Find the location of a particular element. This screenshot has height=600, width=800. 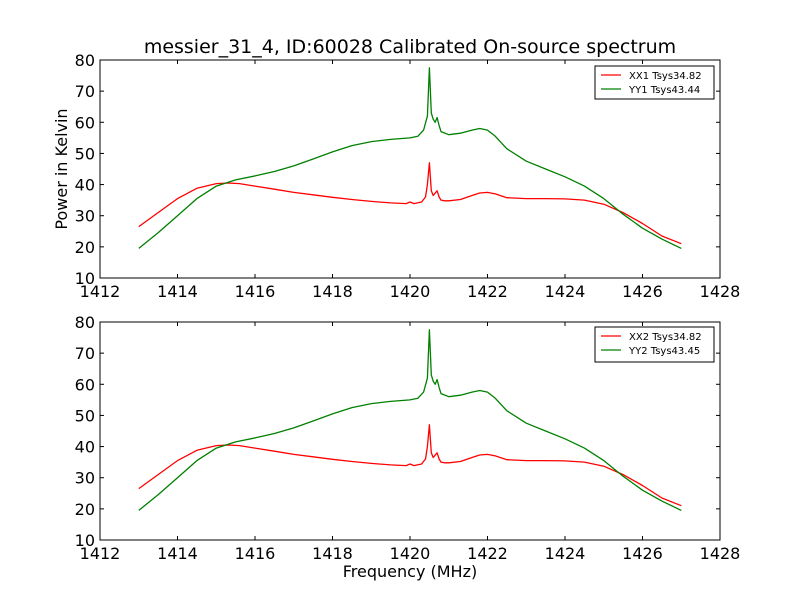

legend-label-xx: XX2 Tsys34.82 is located at coordinates (665, 337).